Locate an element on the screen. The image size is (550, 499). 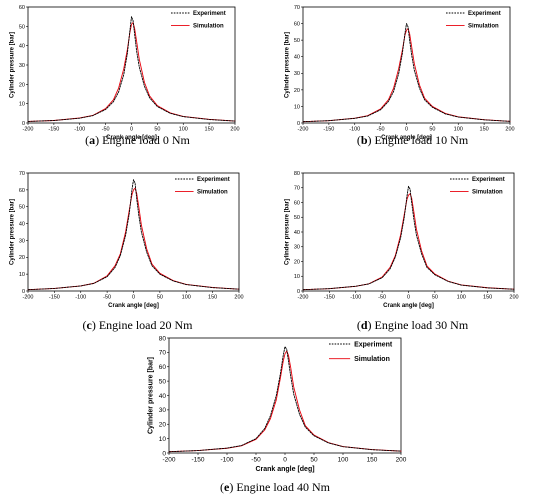
caption-a-letter: a is located at coordinates (92, 140).